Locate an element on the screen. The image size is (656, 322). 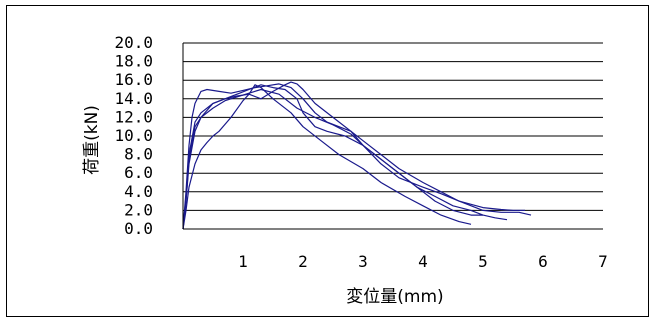
y-tick-label: 16.0 is located at coordinates (133, 79).